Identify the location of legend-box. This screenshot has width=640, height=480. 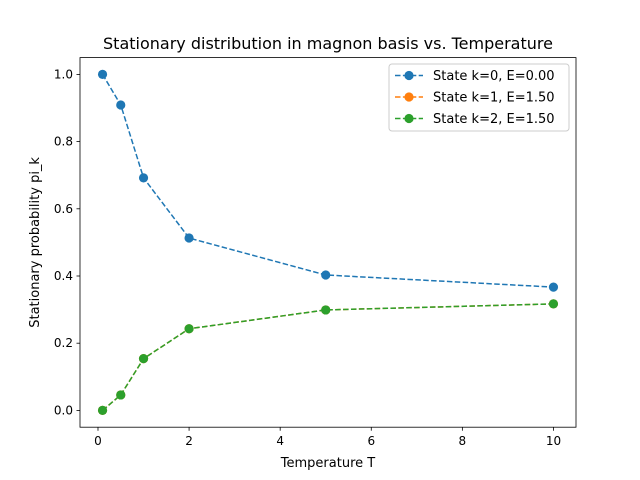
(479, 97).